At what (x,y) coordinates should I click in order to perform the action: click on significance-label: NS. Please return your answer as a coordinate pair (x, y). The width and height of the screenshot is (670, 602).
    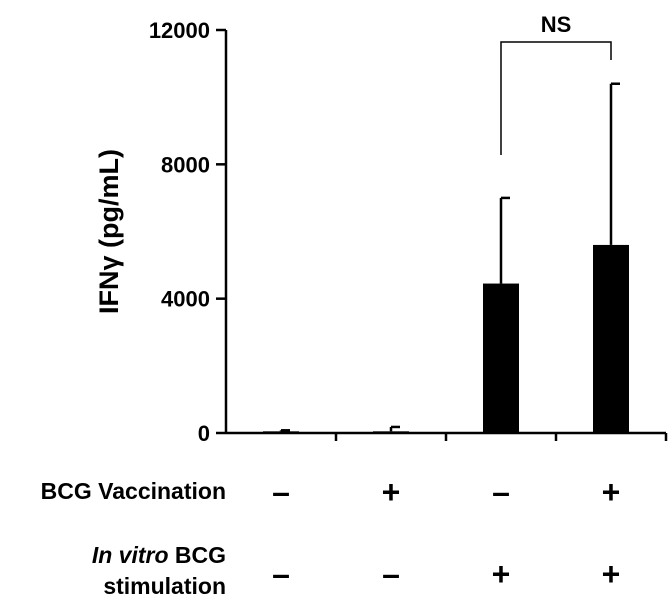
    Looking at the image, I should click on (556, 24).